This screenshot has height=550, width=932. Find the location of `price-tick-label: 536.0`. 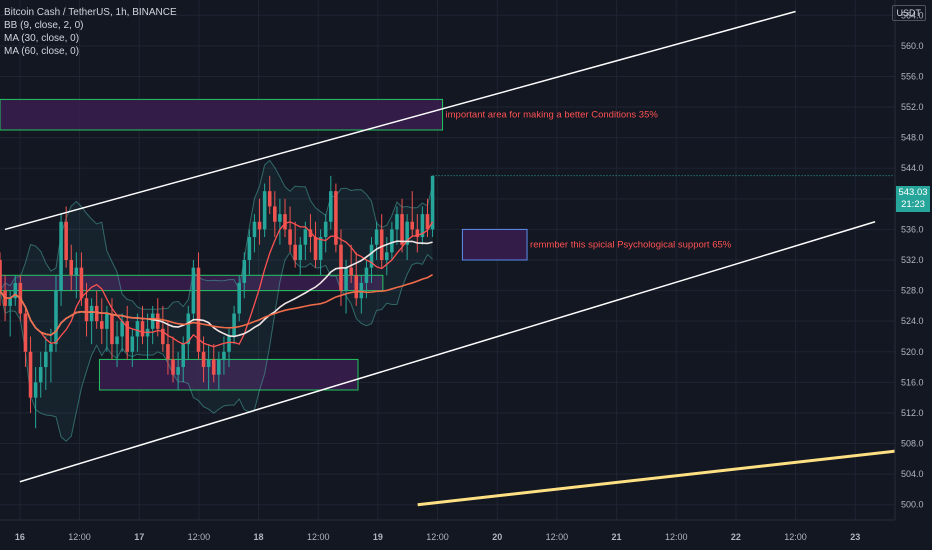

price-tick-label: 536.0 is located at coordinates (912, 229).